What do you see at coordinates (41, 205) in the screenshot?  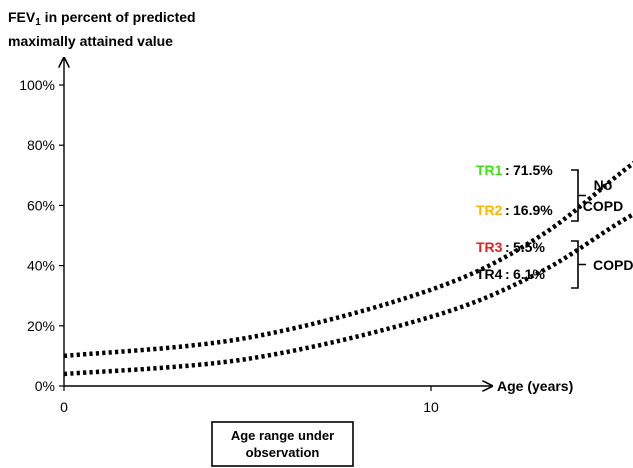 I see `y-tick-label: 60%` at bounding box center [41, 205].